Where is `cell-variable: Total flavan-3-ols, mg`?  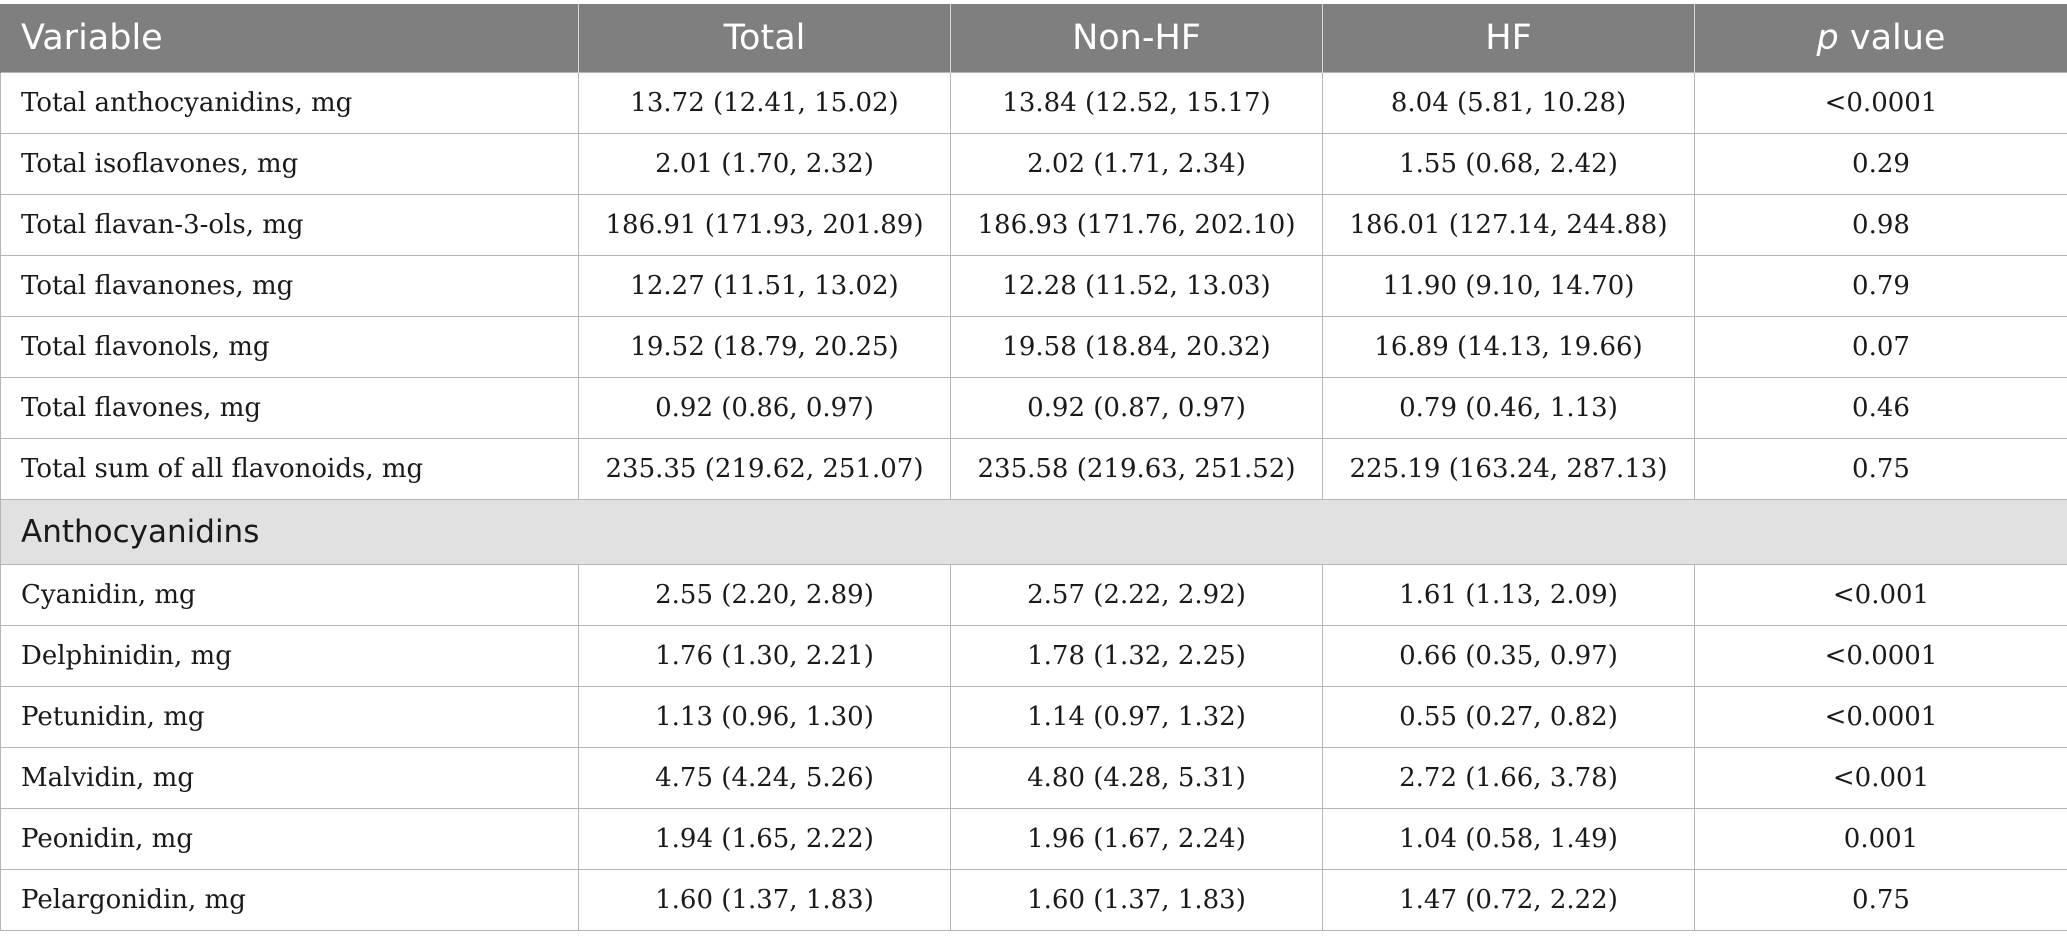 cell-variable: Total flavan-3-ols, mg is located at coordinates (289, 225).